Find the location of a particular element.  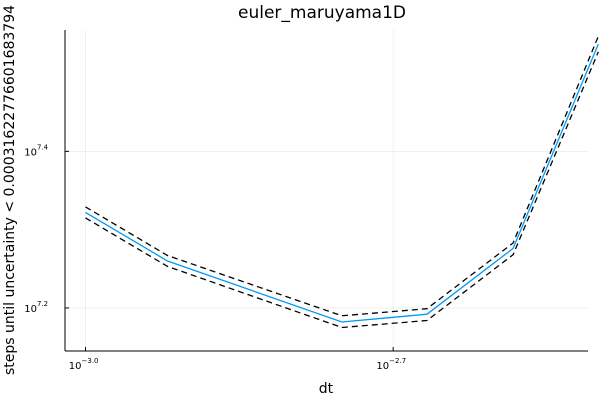

x-tick-label: 10 −3.0 is located at coordinates (84, 364).